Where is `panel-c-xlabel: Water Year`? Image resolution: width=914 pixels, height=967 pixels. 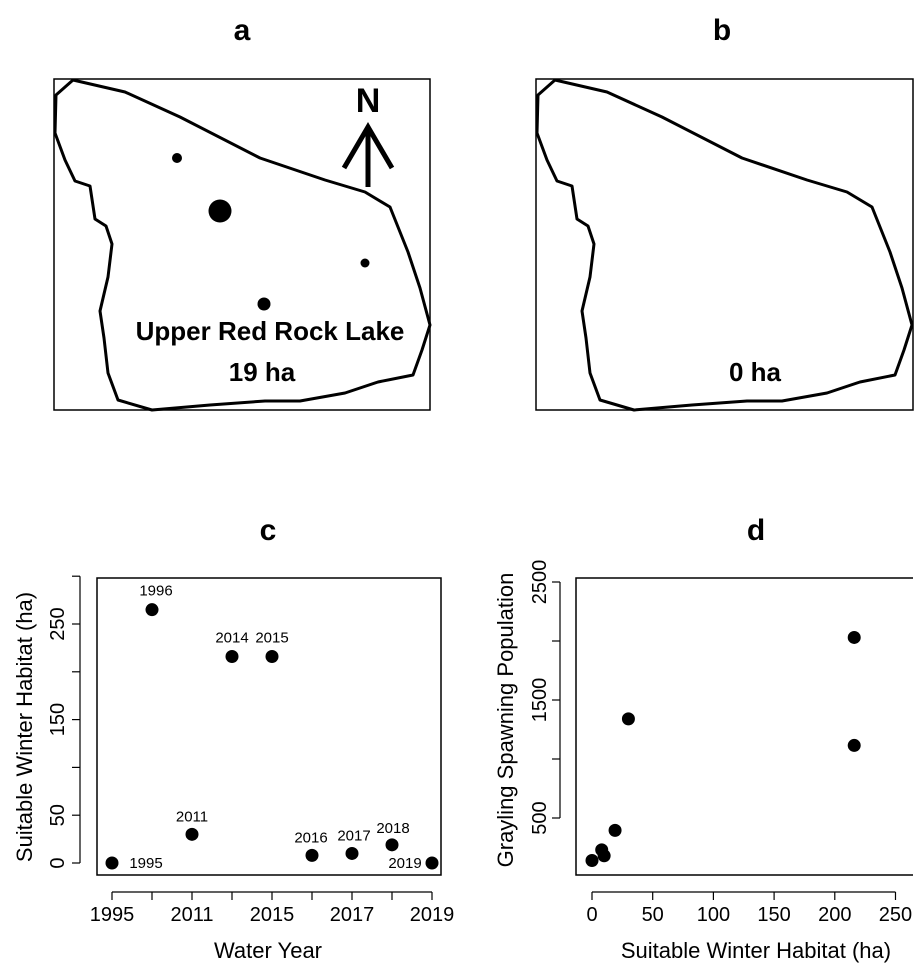 panel-c-xlabel: Water Year is located at coordinates (268, 950).